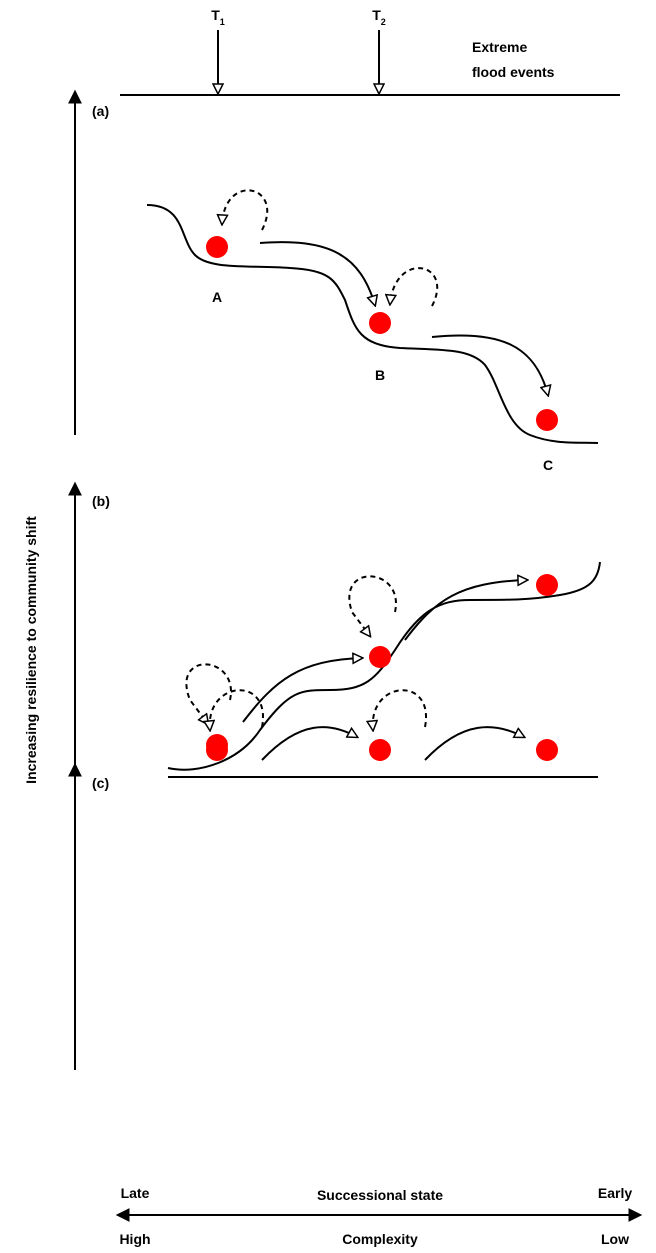 This screenshot has width=656, height=1253. What do you see at coordinates (383, 22) in the screenshot?
I see `event-sub: 2` at bounding box center [383, 22].